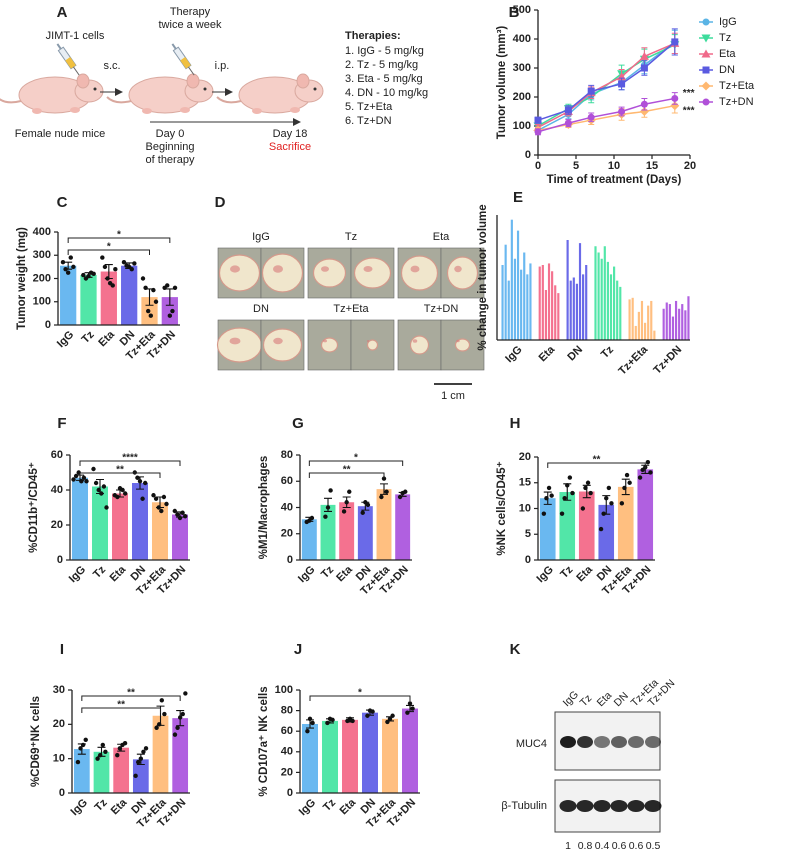 Image resolution: width=798 pixels, height=860 pixels. I want to click on therapy-item: 2. Tz - 5 mg/kg, so click(381, 65).